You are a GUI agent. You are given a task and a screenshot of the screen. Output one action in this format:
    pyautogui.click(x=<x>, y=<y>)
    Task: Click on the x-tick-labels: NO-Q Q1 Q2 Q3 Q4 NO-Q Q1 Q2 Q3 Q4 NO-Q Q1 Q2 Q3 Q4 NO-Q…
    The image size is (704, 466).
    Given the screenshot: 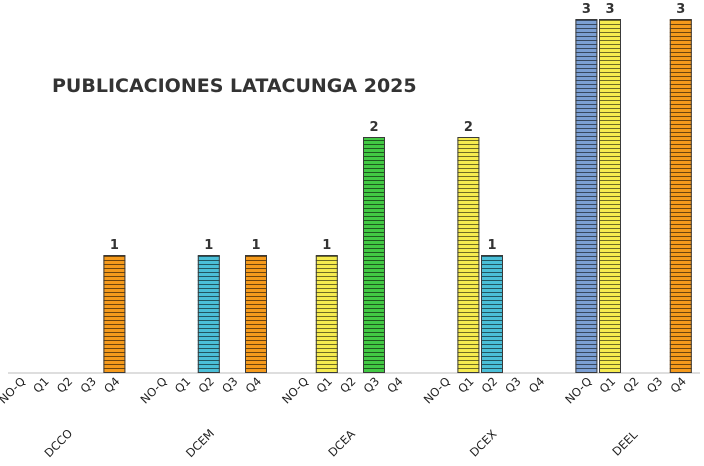 What is the action you would take?
    pyautogui.click(x=344, y=390)
    